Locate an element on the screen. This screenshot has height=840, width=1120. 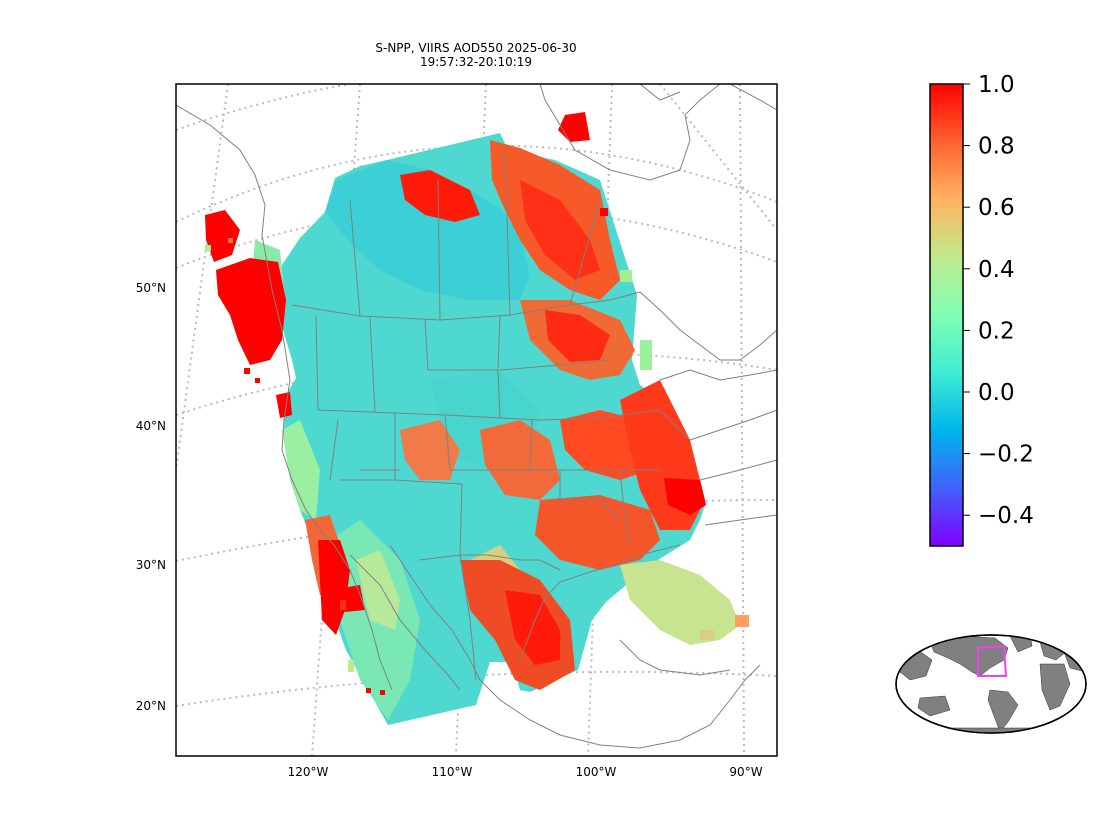
inset-globe is located at coordinates (991, 684).